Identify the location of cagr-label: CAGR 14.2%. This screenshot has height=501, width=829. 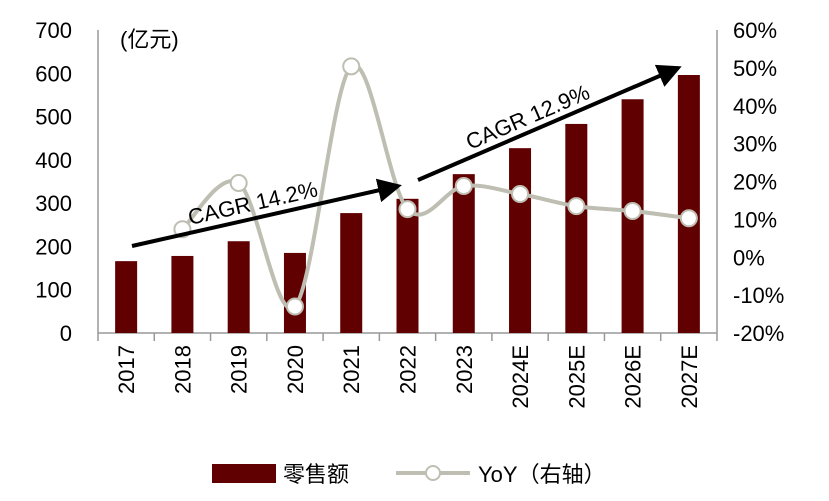
(253, 202).